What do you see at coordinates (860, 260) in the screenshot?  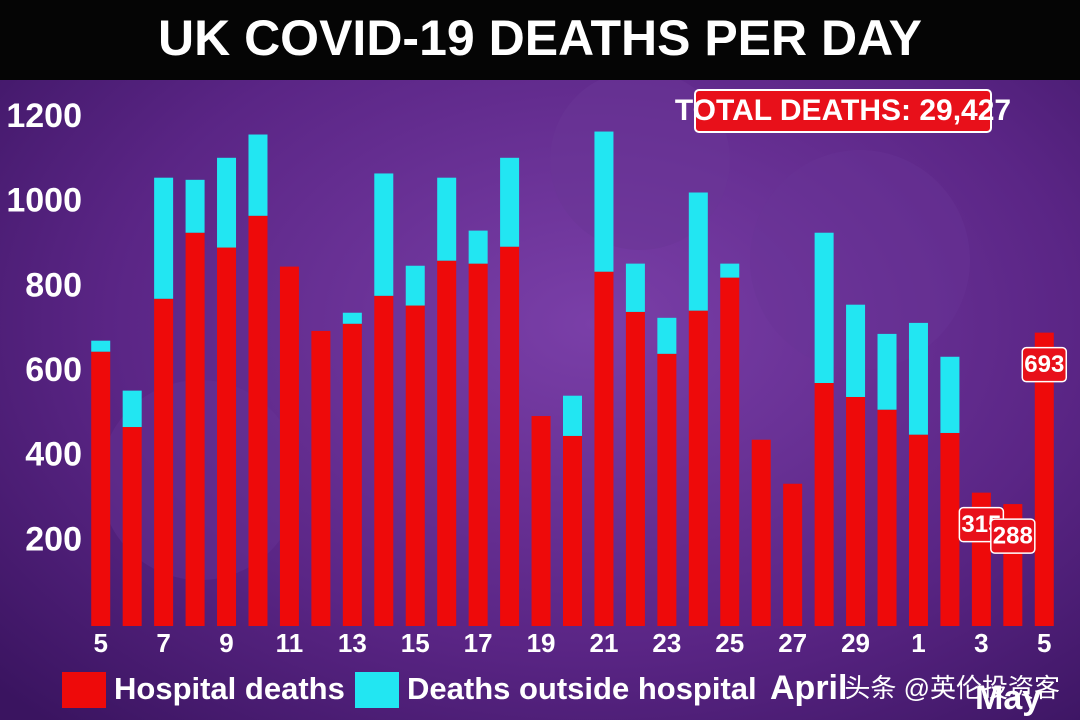 I see `virus-decoration` at bounding box center [860, 260].